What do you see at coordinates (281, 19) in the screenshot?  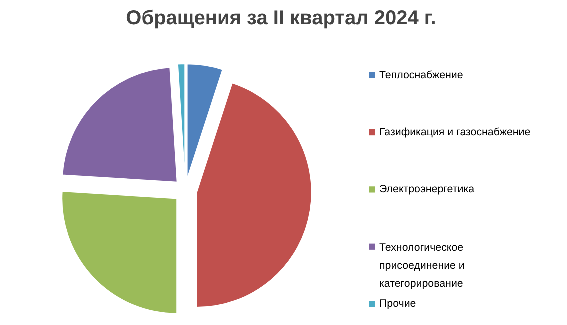 I see `chart-title: Обращения за II квартал 2024 г.` at bounding box center [281, 19].